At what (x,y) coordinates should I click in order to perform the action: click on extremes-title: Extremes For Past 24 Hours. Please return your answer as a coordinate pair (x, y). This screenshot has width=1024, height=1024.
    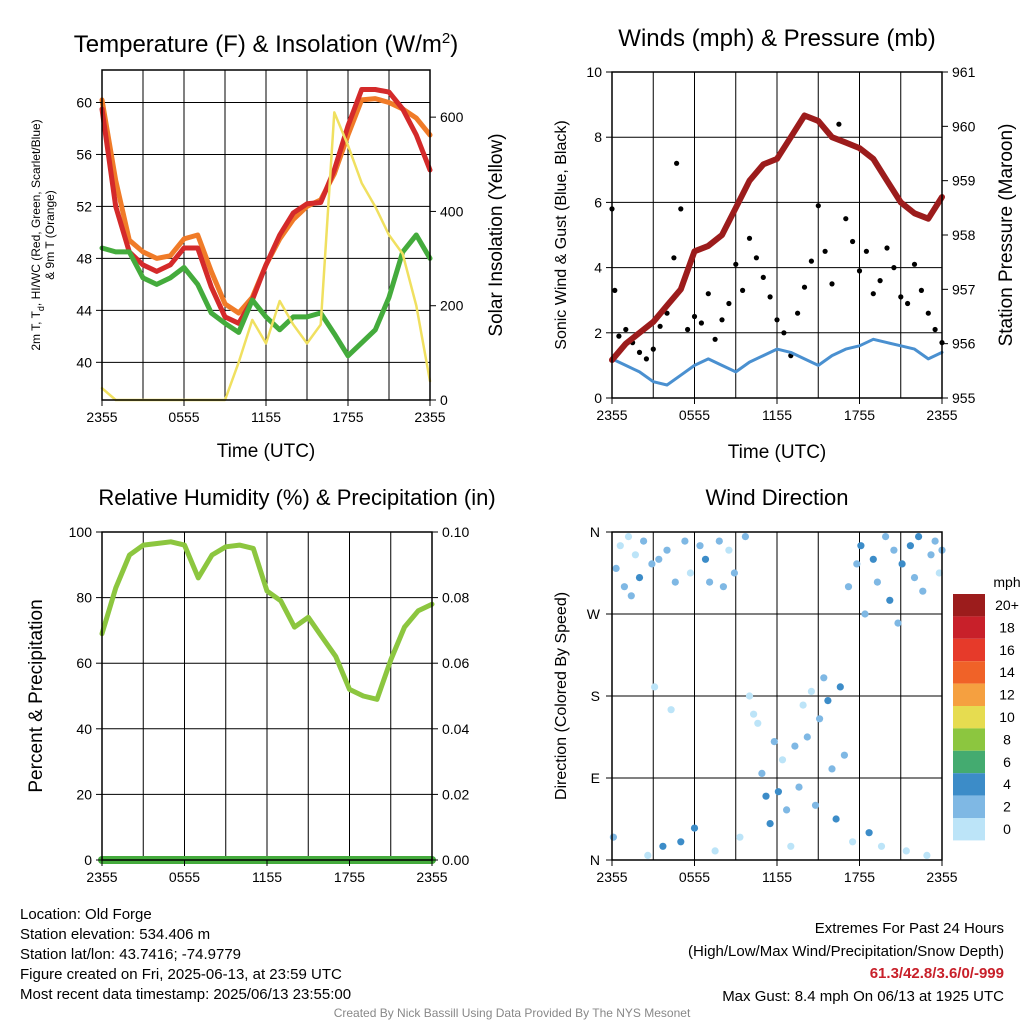
    Looking at the image, I should click on (909, 928).